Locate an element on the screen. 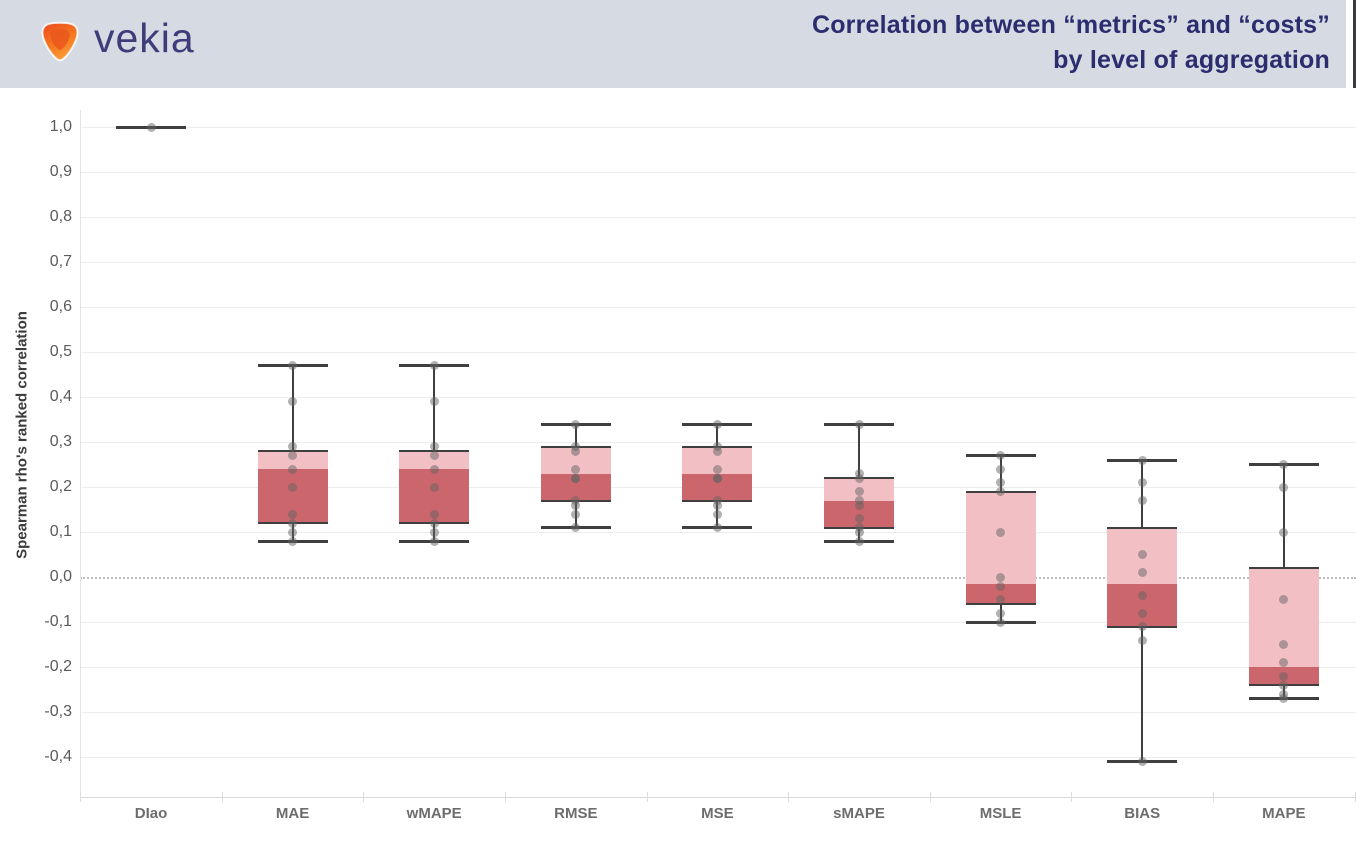  vekia-logo-wordmark: vekia is located at coordinates (144, 38).